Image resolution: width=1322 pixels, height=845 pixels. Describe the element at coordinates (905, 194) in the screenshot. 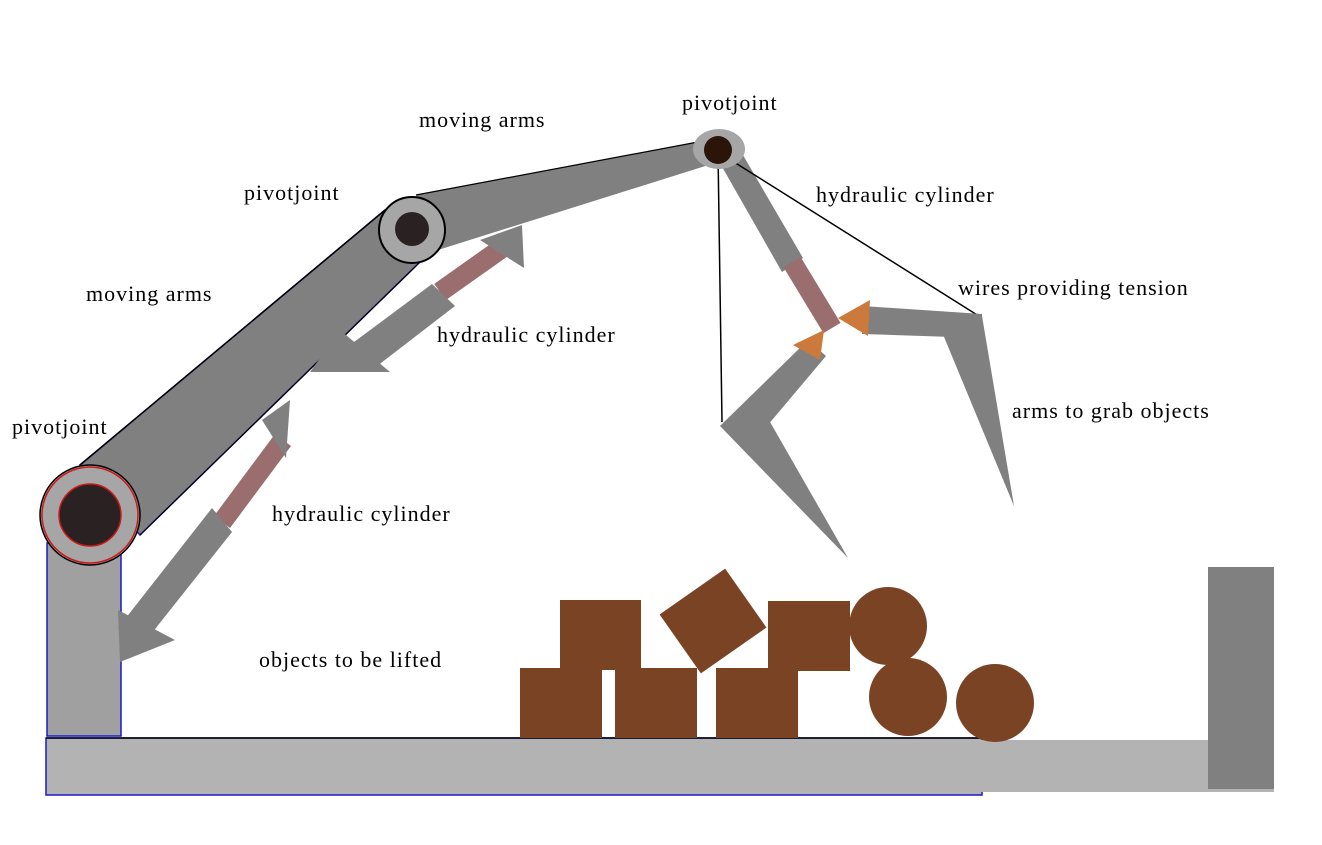

I see `label-hydraulic-top: hydraulic cylinder` at that location.